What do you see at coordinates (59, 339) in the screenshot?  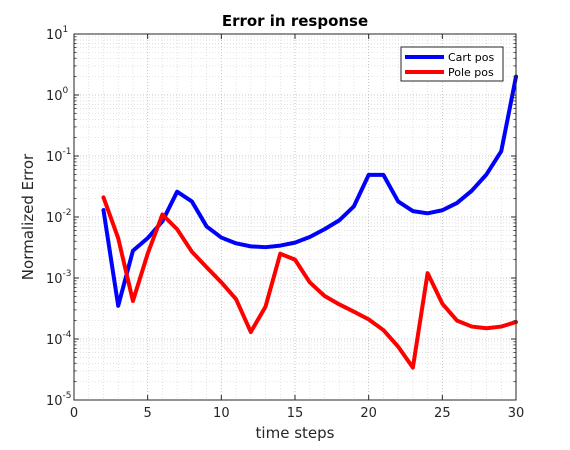 I see `y-tick-label: 10⁻⁴` at bounding box center [59, 339].